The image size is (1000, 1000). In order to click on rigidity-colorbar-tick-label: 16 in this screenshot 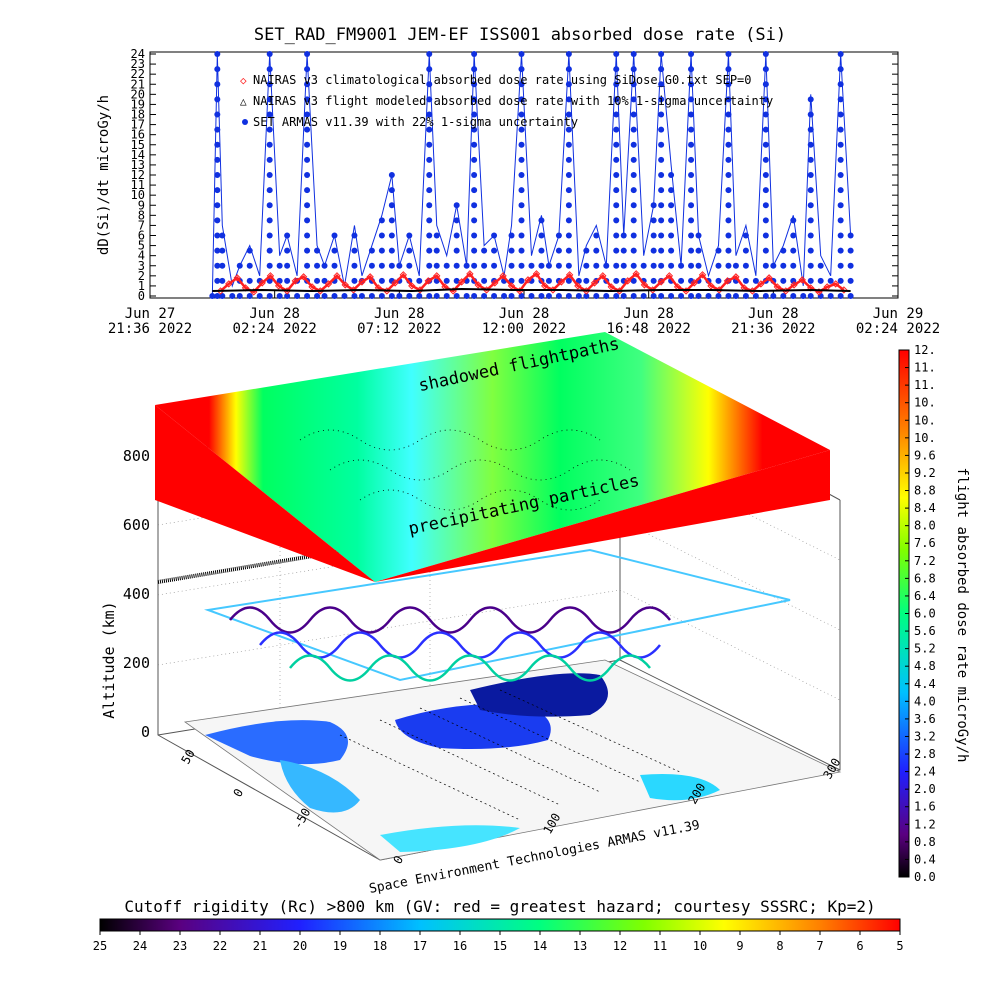, I will do `click(460, 946)`.